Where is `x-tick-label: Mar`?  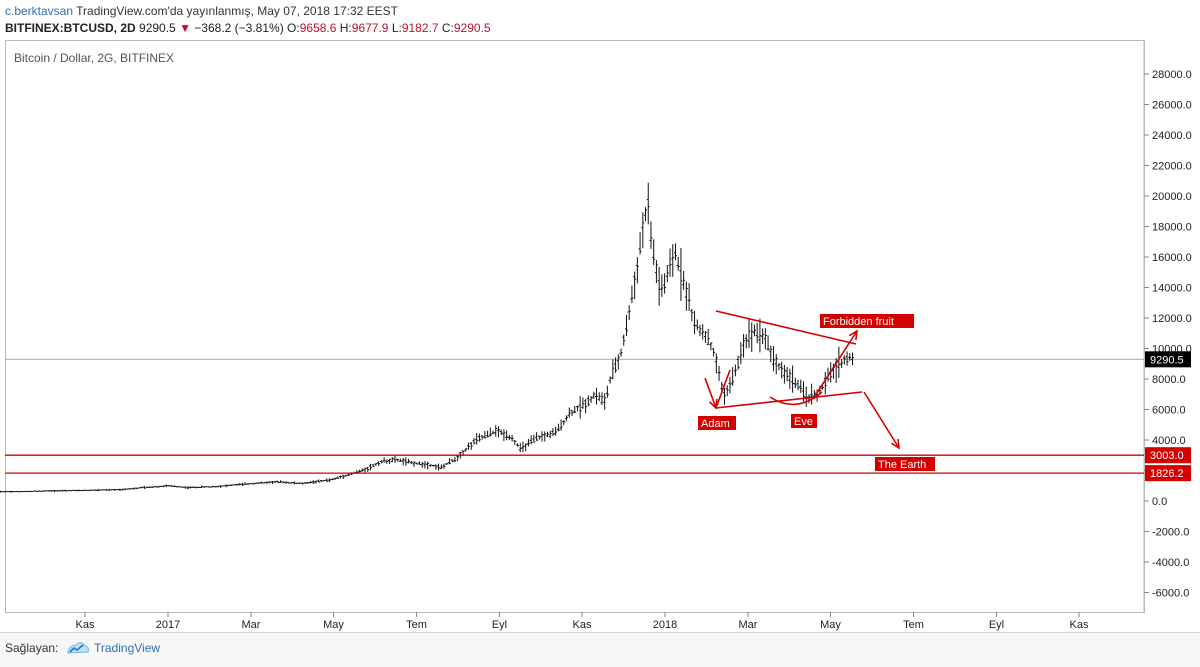 x-tick-label: Mar is located at coordinates (251, 625).